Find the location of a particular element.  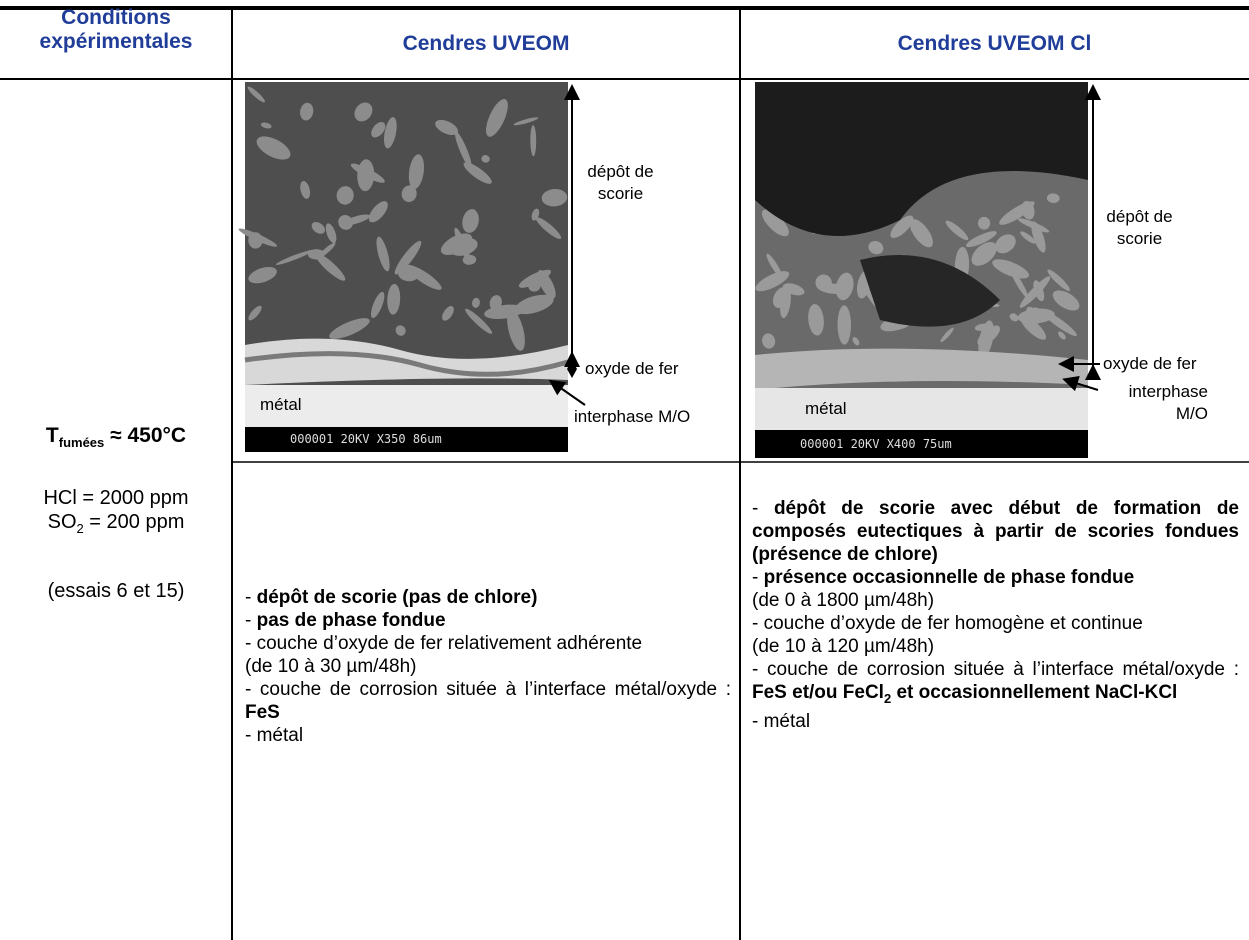

text: FeS et/ou FeCl is located at coordinates (818, 692).